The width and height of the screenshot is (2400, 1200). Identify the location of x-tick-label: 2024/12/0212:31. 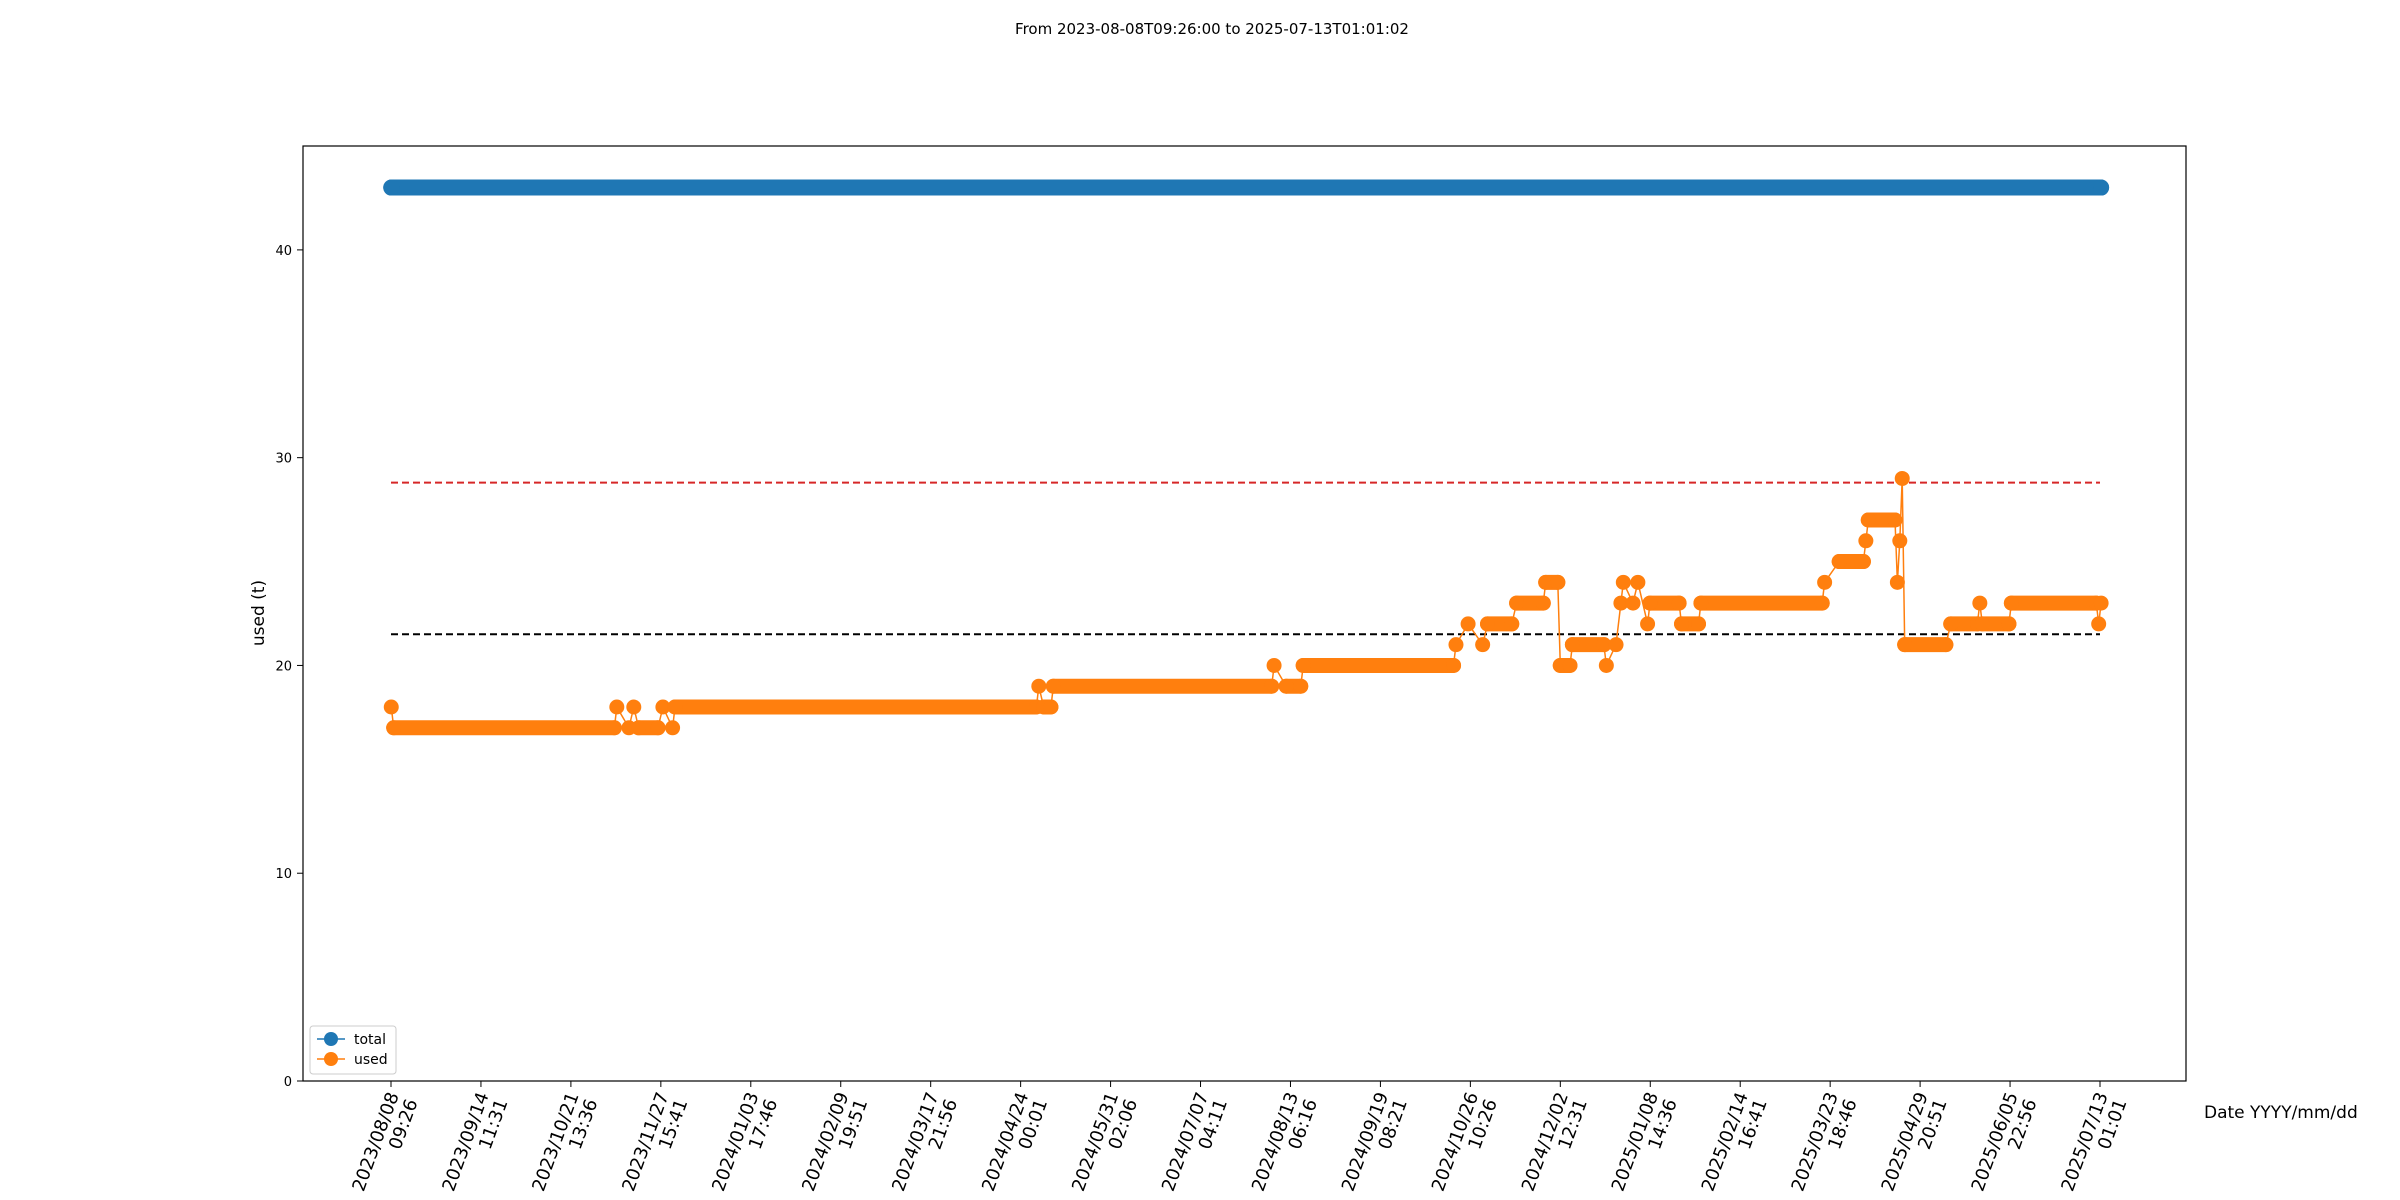
(1555, 1145).